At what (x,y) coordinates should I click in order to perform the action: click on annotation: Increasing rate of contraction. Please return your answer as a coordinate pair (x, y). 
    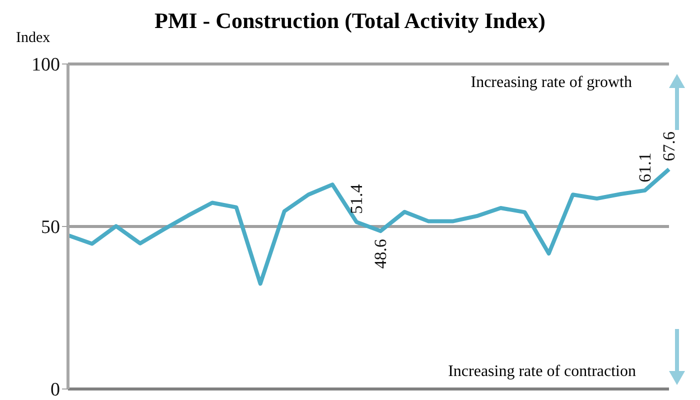
    Looking at the image, I should click on (542, 372).